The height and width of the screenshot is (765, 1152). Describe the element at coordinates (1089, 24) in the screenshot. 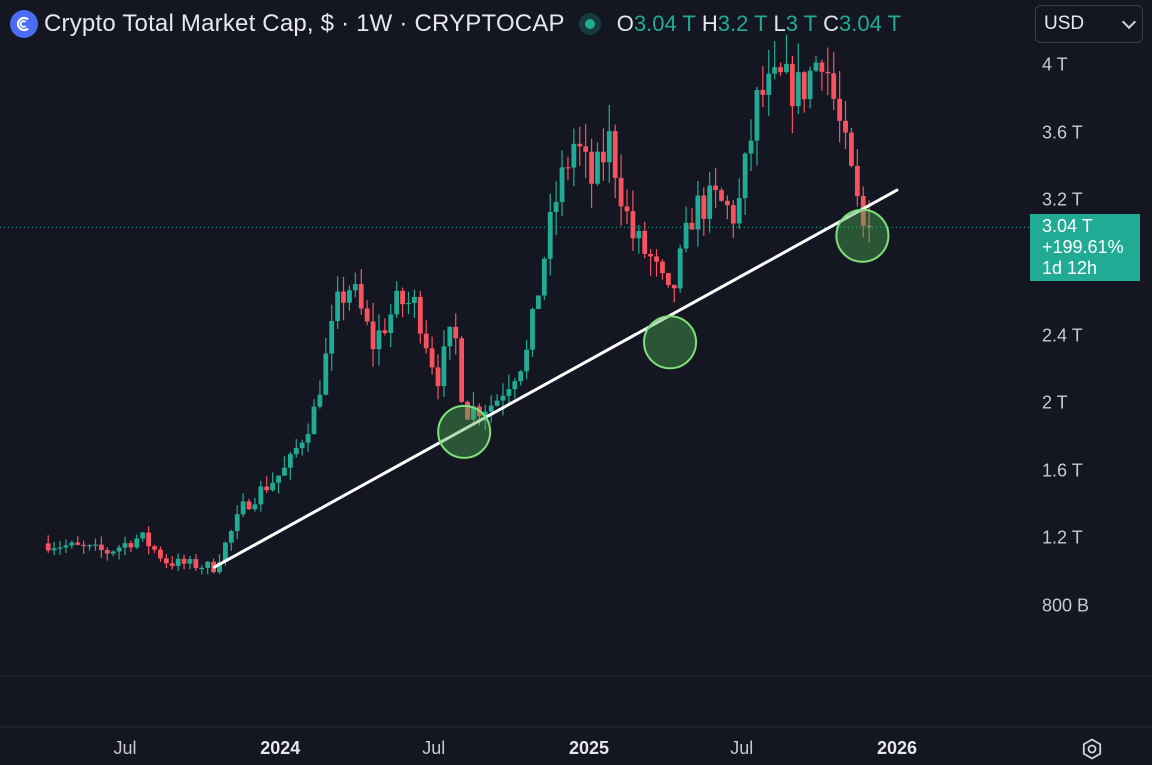

I see `currency-select: USD` at that location.